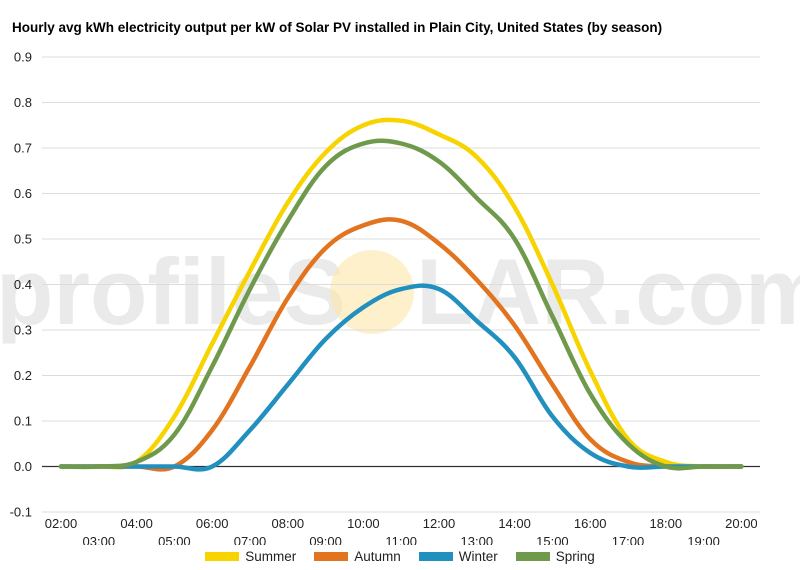 This screenshot has height=570, width=800. Describe the element at coordinates (514, 523) in the screenshot. I see `x-tick-label: 14:00` at that location.